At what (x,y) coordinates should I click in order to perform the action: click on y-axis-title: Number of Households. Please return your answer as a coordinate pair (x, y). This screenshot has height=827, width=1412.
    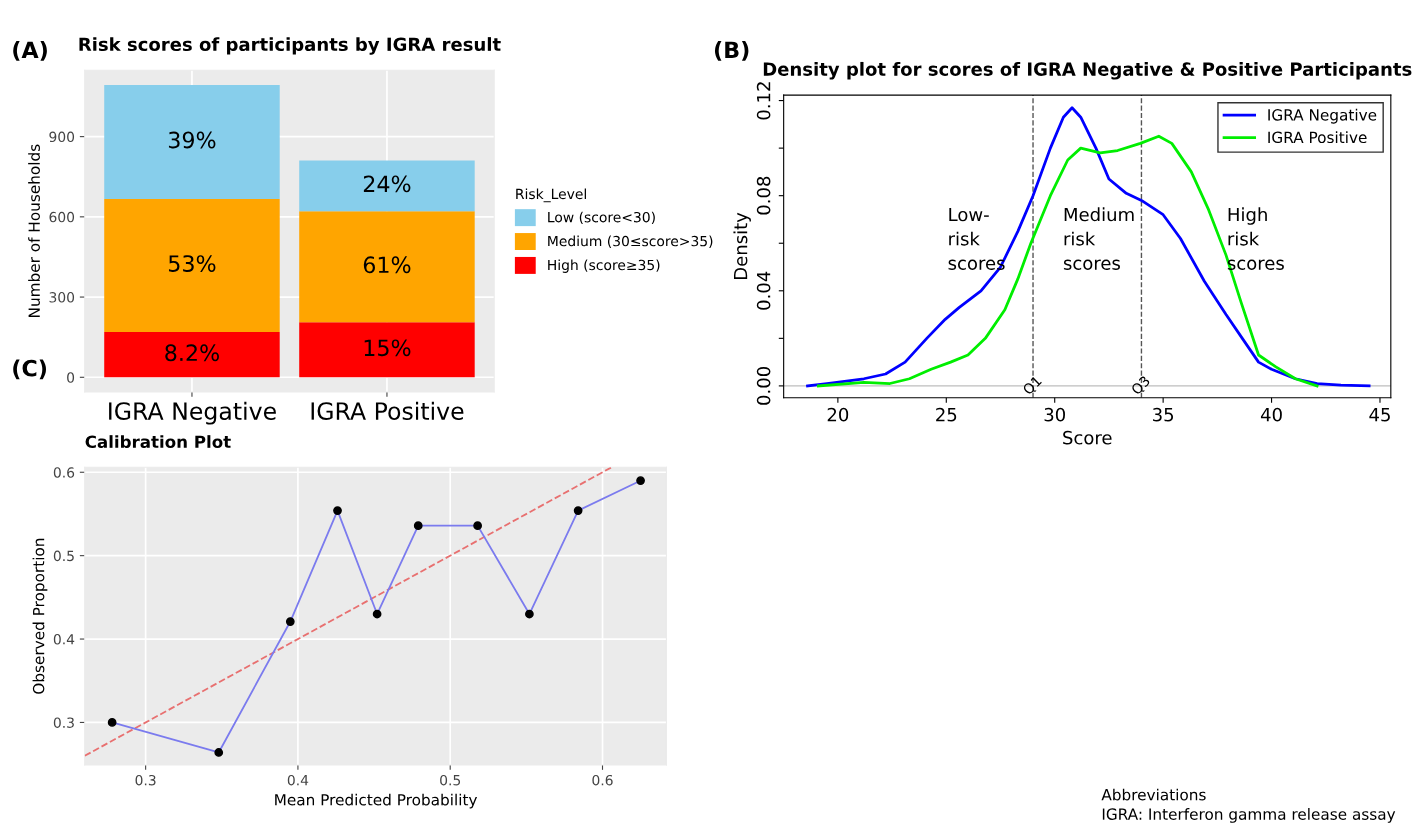
    Looking at the image, I should click on (34, 230).